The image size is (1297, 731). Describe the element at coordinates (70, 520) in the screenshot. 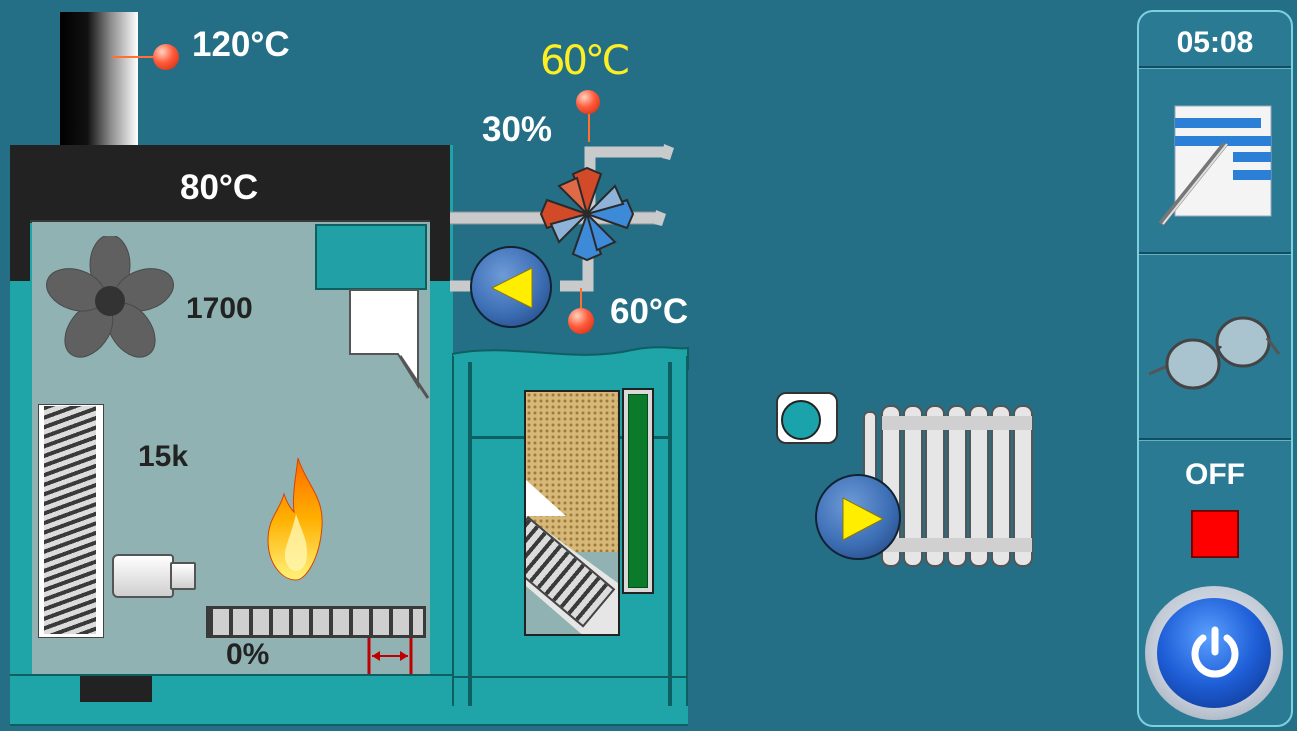

I see `feeder-screw-icon` at that location.